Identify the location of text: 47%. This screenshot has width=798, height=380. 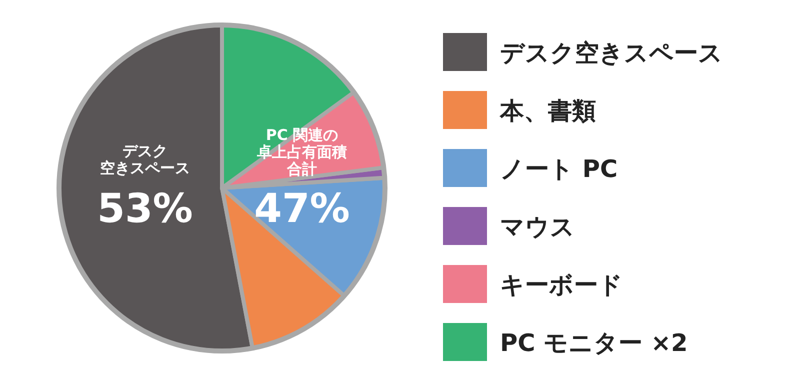
(302, 209).